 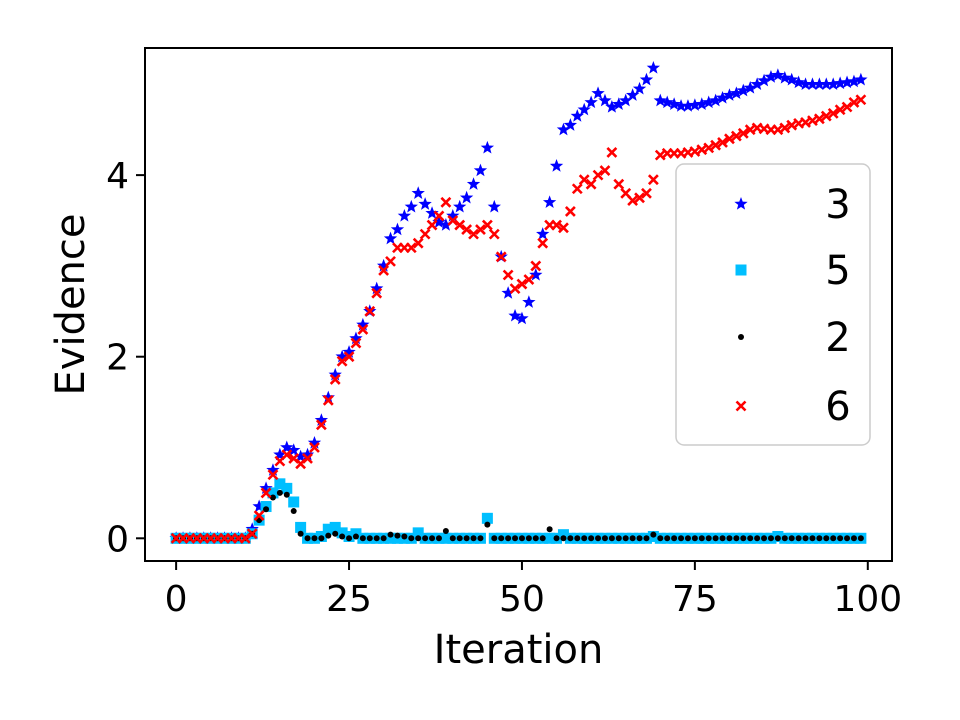 What do you see at coordinates (837, 338) in the screenshot?
I see `legend-label: 2` at bounding box center [837, 338].